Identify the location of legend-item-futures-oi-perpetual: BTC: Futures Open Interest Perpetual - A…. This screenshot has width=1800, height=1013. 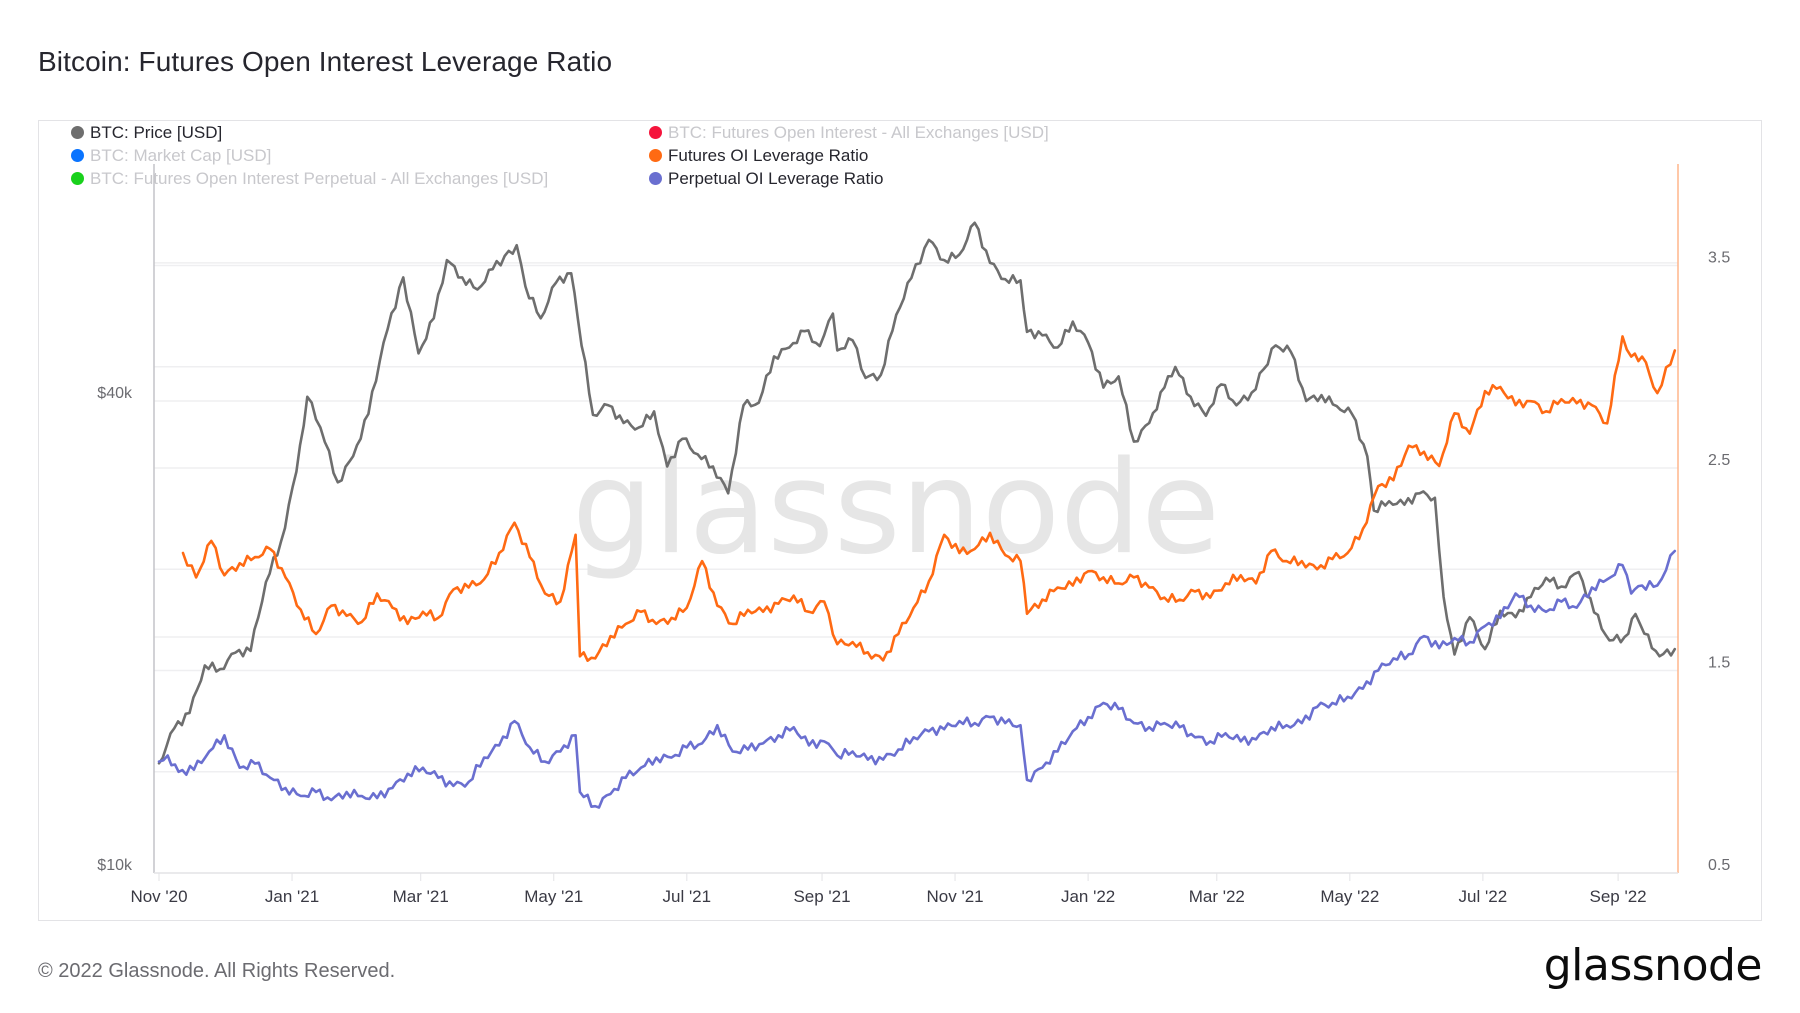
(309, 178).